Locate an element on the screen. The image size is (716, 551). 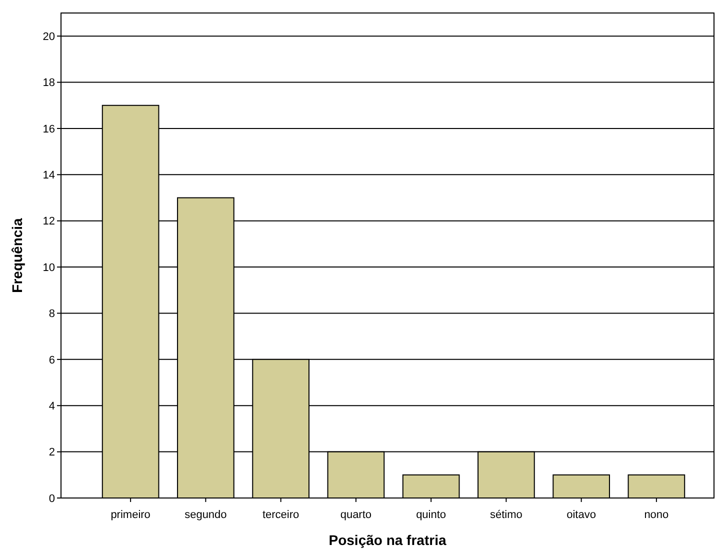
y-tick-label: 16 is located at coordinates (48, 129).